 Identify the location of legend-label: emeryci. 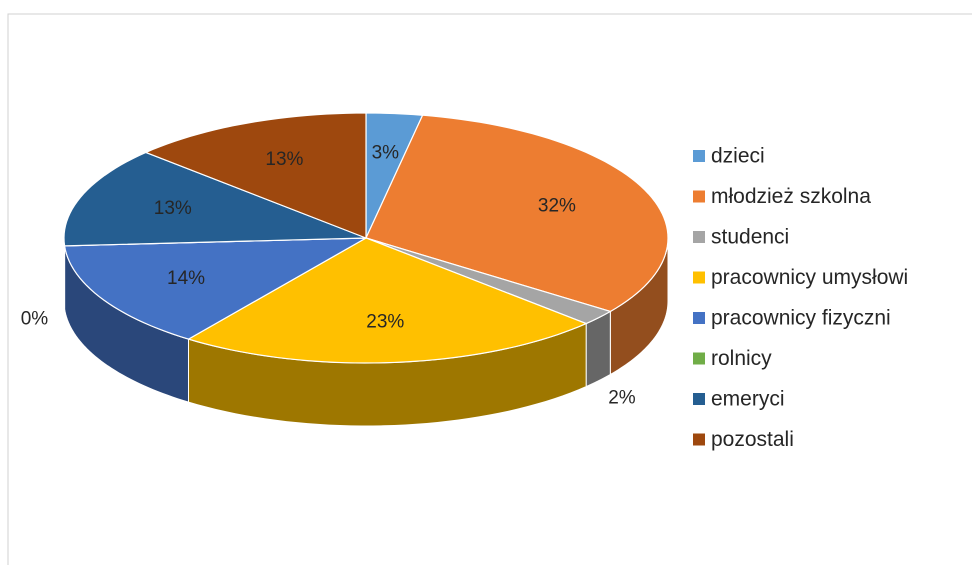
(748, 399).